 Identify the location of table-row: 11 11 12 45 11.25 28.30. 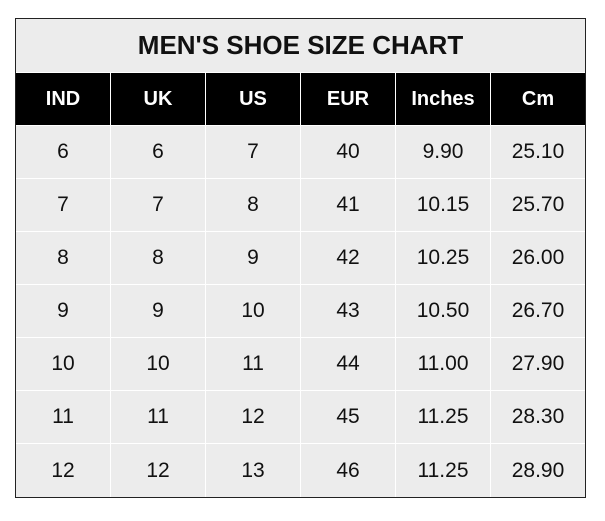
(300, 417).